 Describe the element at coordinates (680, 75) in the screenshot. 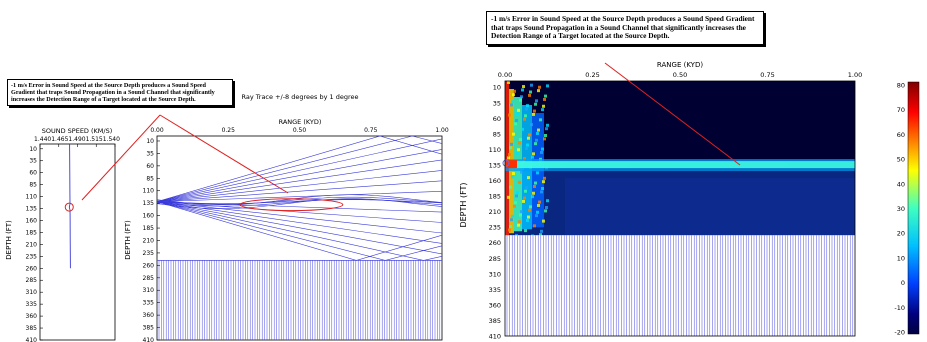

I see `p3-xtick-label: 0.50` at that location.